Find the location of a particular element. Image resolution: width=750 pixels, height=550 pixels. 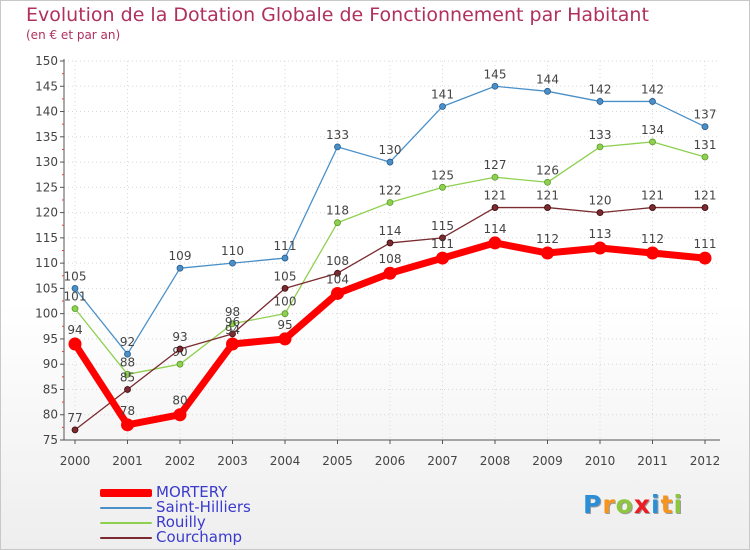

x-tick-label: 2010 is located at coordinates (600, 461).